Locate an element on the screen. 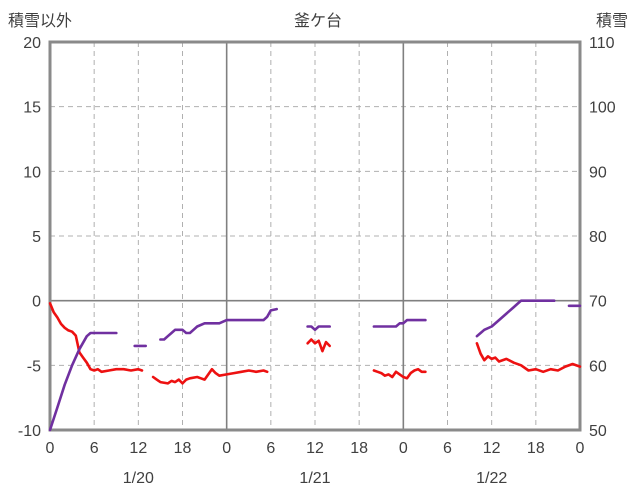 This screenshot has height=501, width=636. left-axis-tick-label: 15 is located at coordinates (32, 108).